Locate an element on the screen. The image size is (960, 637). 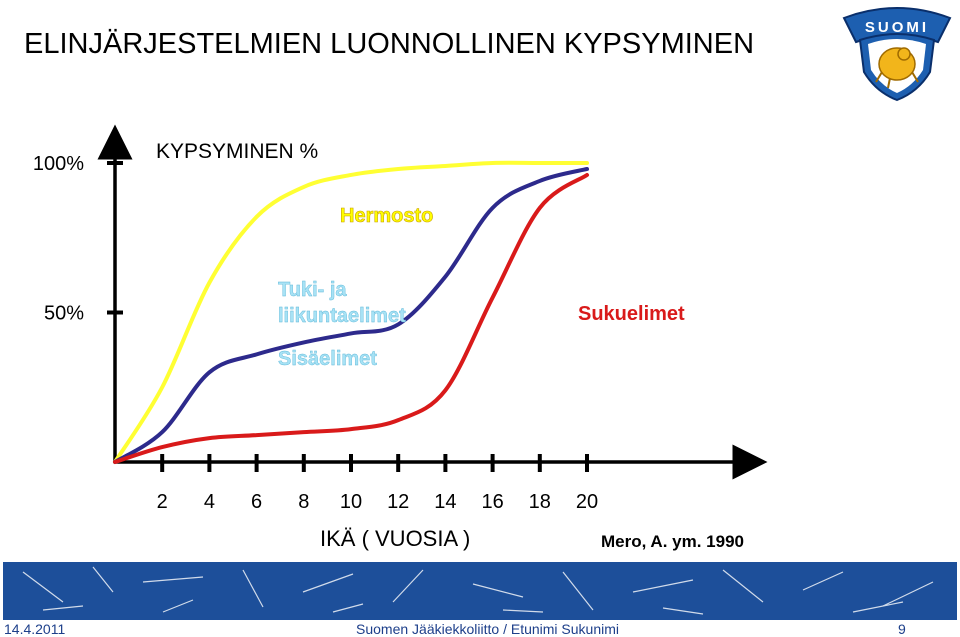
footer-page-number: 9 is located at coordinates (902, 629).